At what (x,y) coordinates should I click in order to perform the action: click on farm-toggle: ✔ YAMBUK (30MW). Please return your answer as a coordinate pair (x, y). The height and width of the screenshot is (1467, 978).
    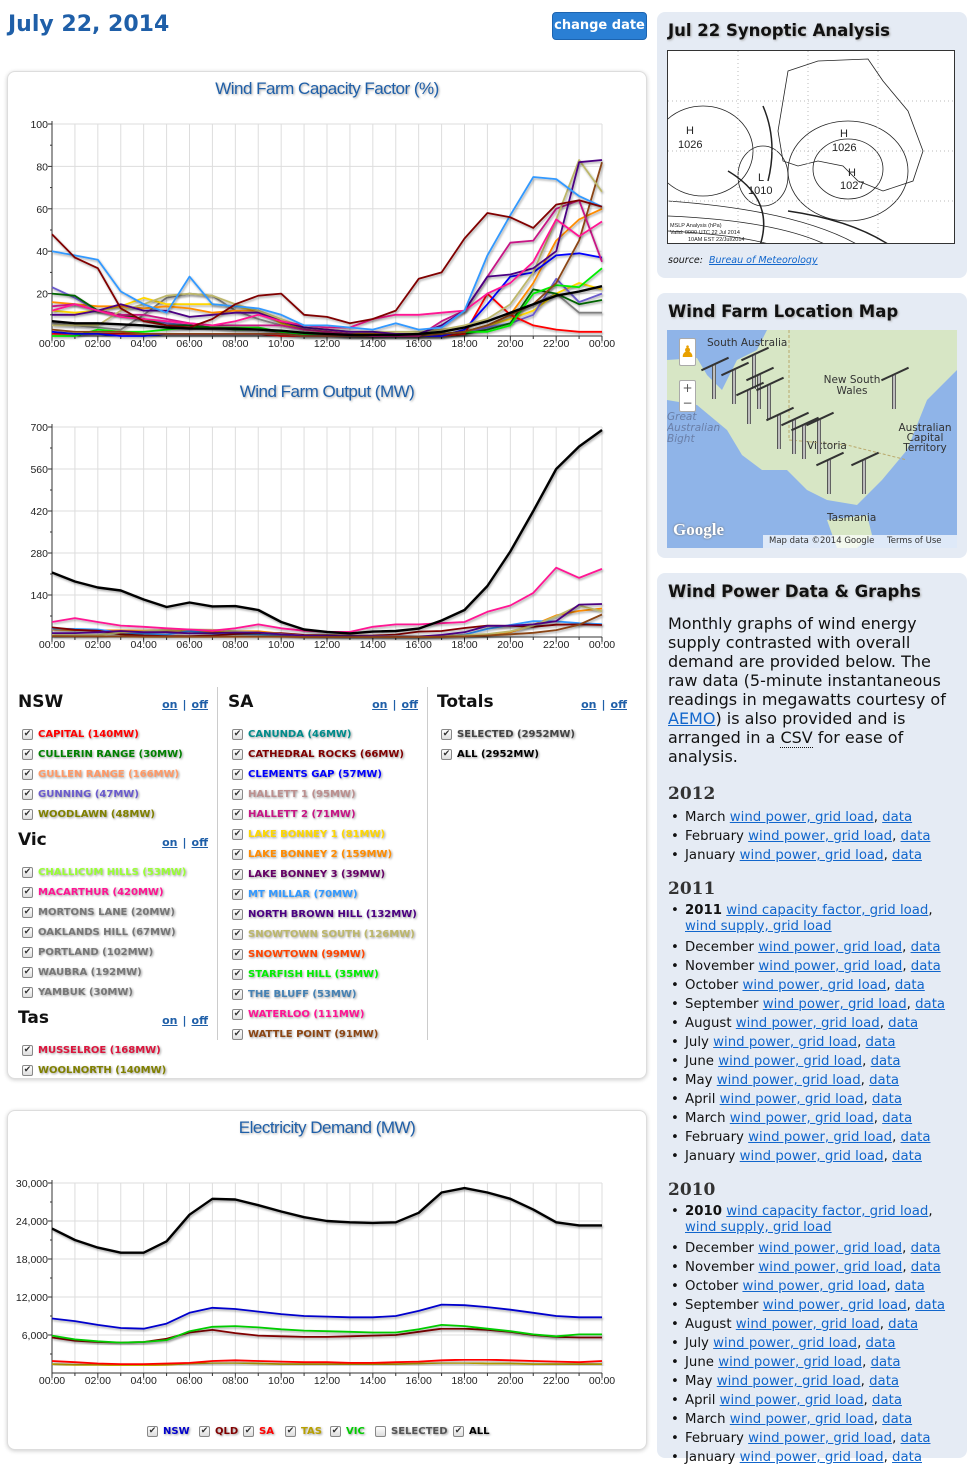
    Looking at the image, I should click on (114, 992).